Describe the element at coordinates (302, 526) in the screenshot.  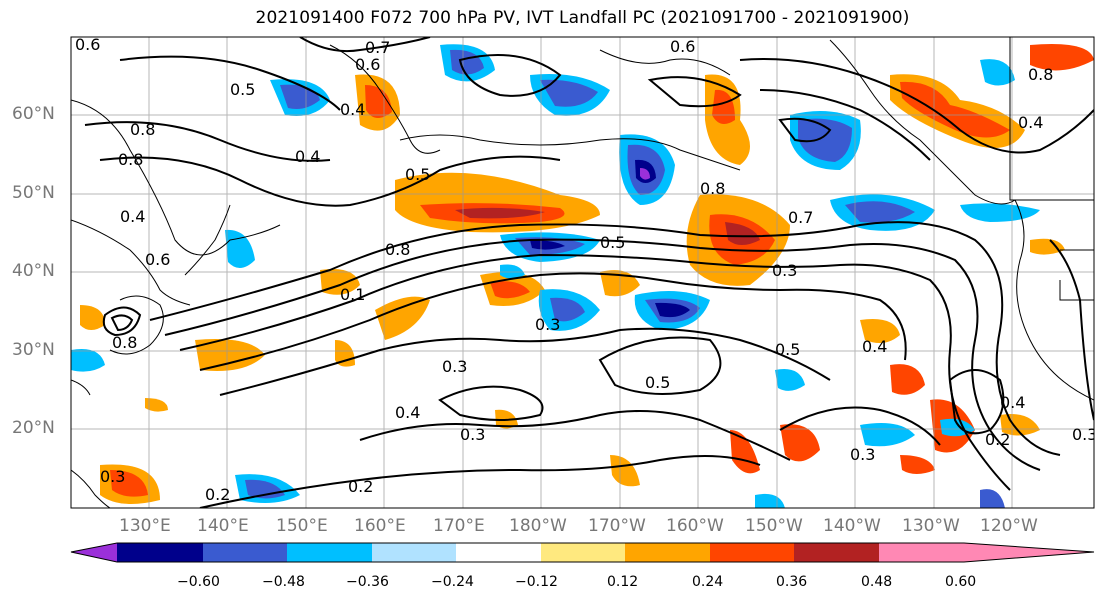
I see `lon-tick-label: 150°E` at that location.